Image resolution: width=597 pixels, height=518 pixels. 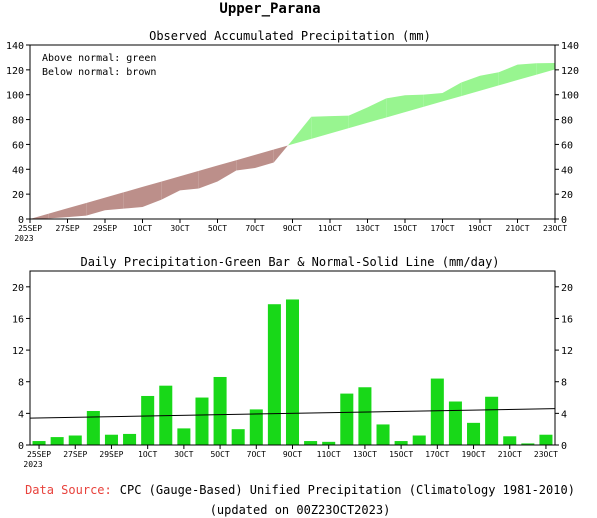 What do you see at coordinates (68, 490) in the screenshot?
I see `data-source-label: Data Source:` at bounding box center [68, 490].